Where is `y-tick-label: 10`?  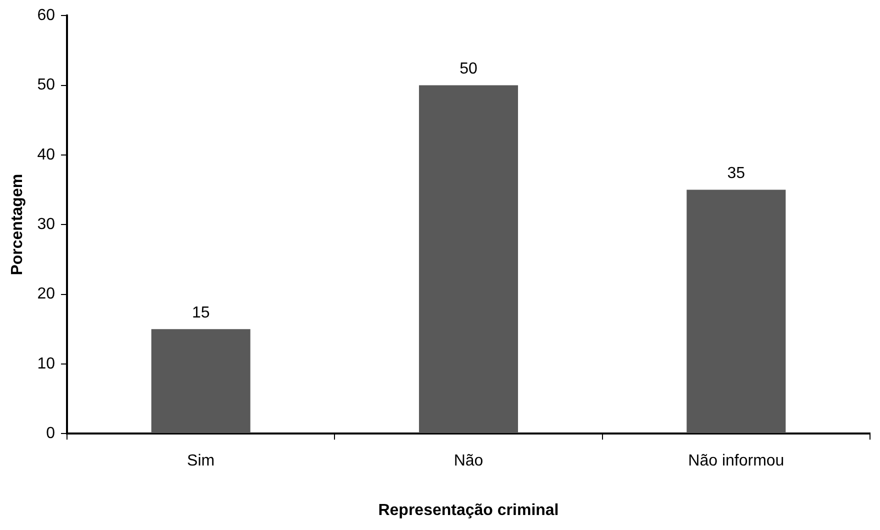
y-tick-label: 10 is located at coordinates (46, 363).